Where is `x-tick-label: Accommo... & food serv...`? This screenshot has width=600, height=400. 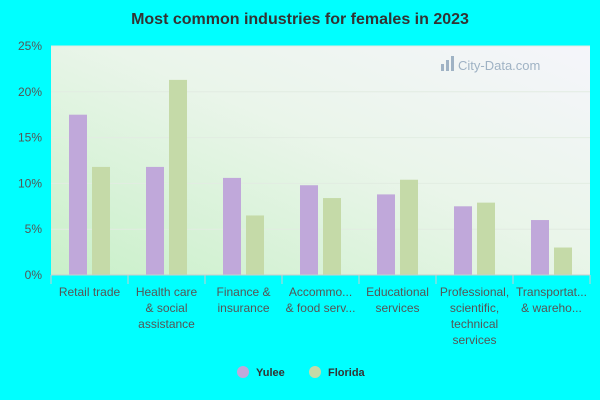 x-tick-label: Accommo... & food serv... is located at coordinates (321, 300).